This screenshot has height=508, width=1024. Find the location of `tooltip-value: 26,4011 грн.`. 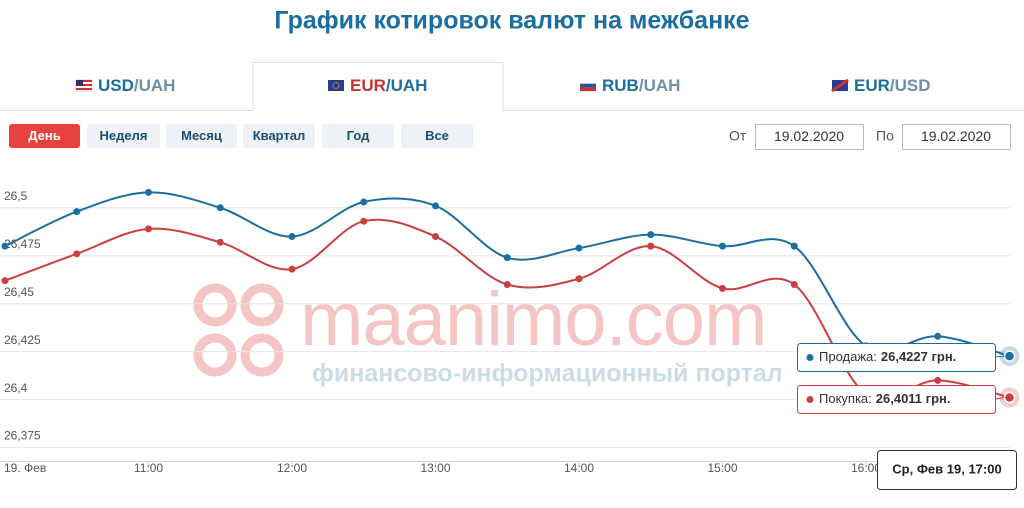

tooltip-value: 26,4011 грн. is located at coordinates (913, 398).